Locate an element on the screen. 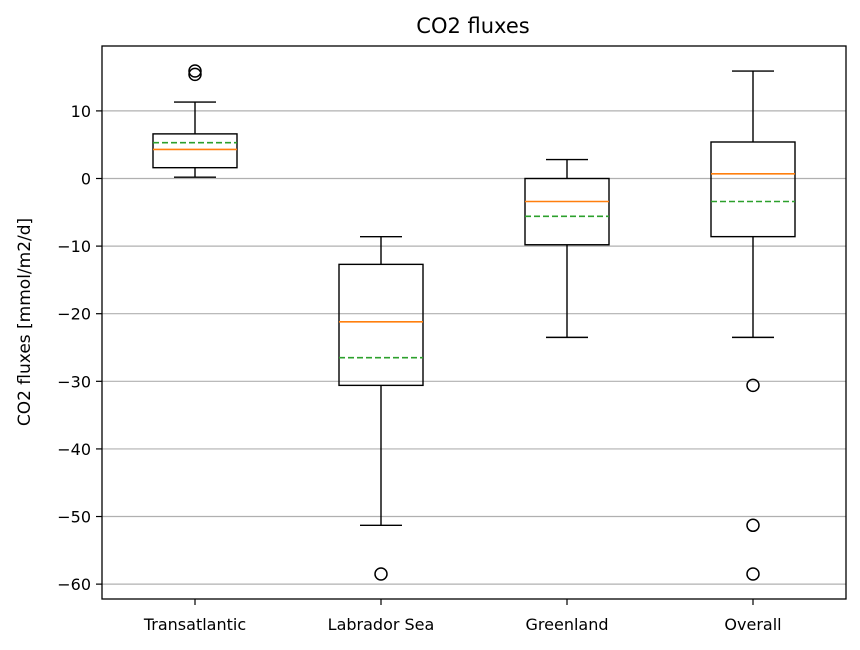 The image size is (860, 650). y-tick-label: −20 is located at coordinates (74, 314).